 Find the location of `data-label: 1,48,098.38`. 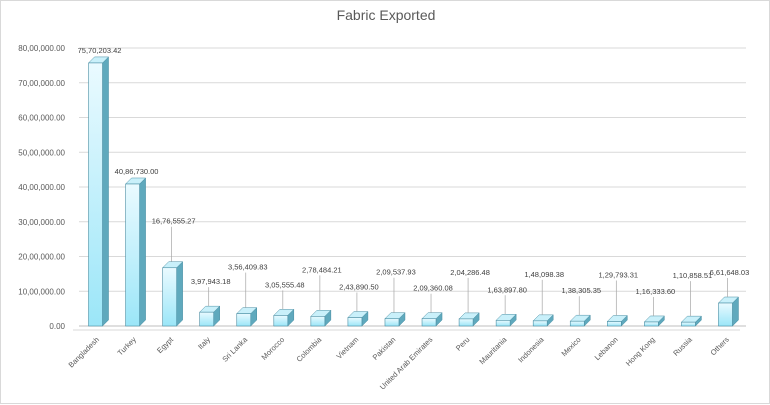

data-label: 1,48,098.38 is located at coordinates (544, 274).